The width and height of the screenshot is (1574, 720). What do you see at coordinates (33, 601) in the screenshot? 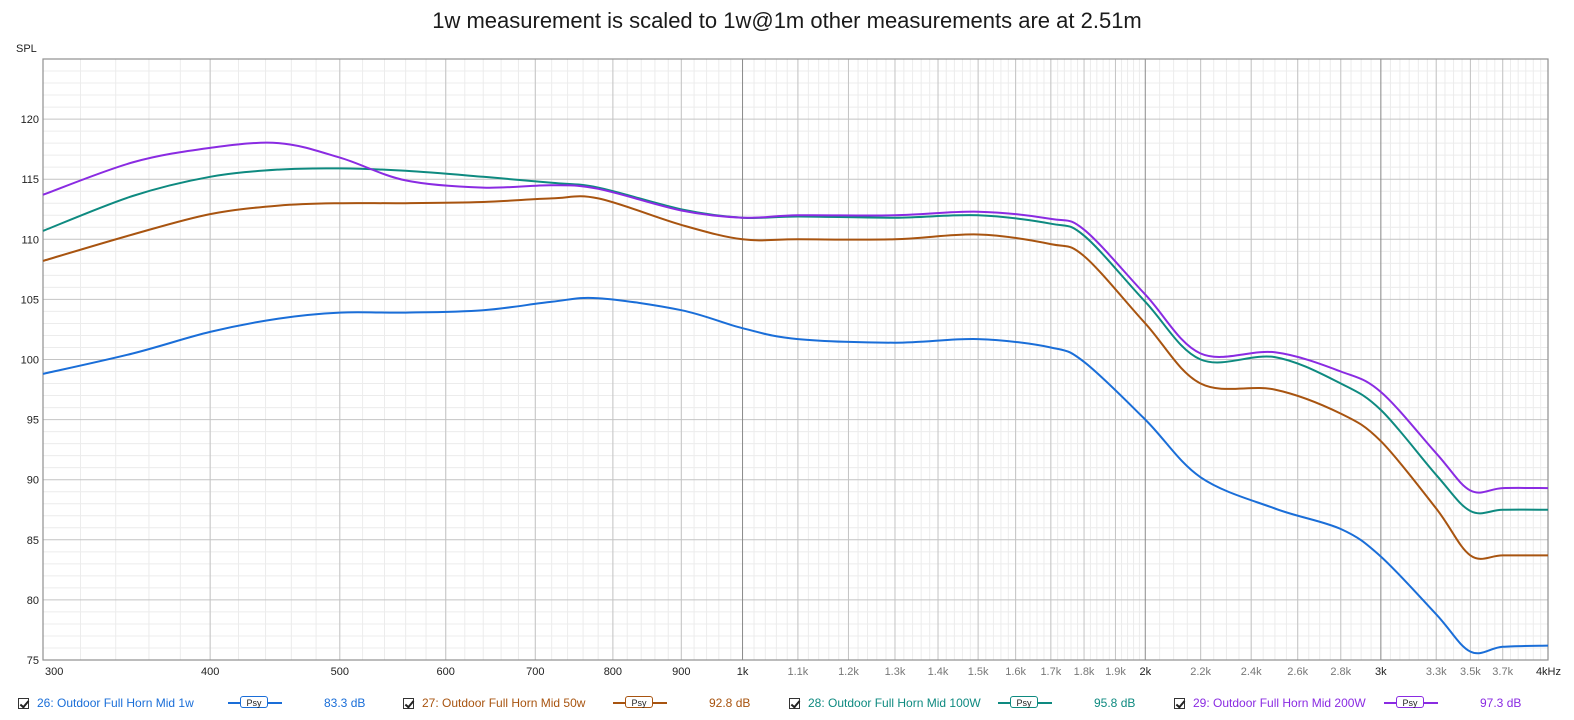
I see `y-tick-label: 80` at bounding box center [33, 601].